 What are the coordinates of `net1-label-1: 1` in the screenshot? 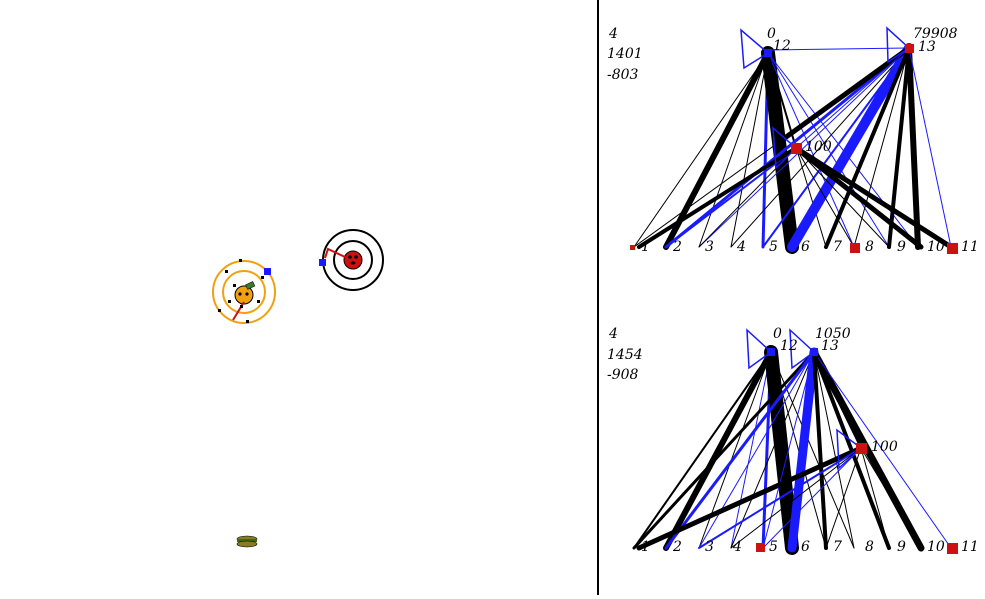 It's located at (645, 247).